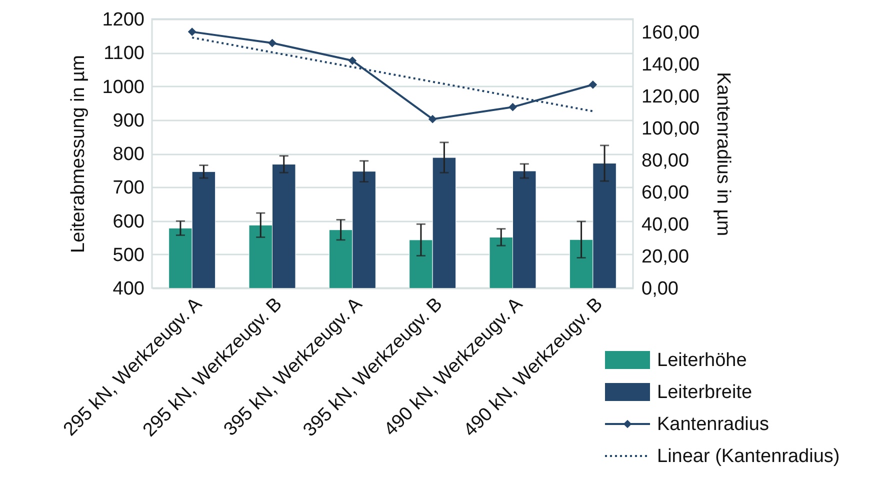 This screenshot has height=484, width=889. What do you see at coordinates (713, 424) in the screenshot?
I see `legend-label: Kantenradius` at bounding box center [713, 424].